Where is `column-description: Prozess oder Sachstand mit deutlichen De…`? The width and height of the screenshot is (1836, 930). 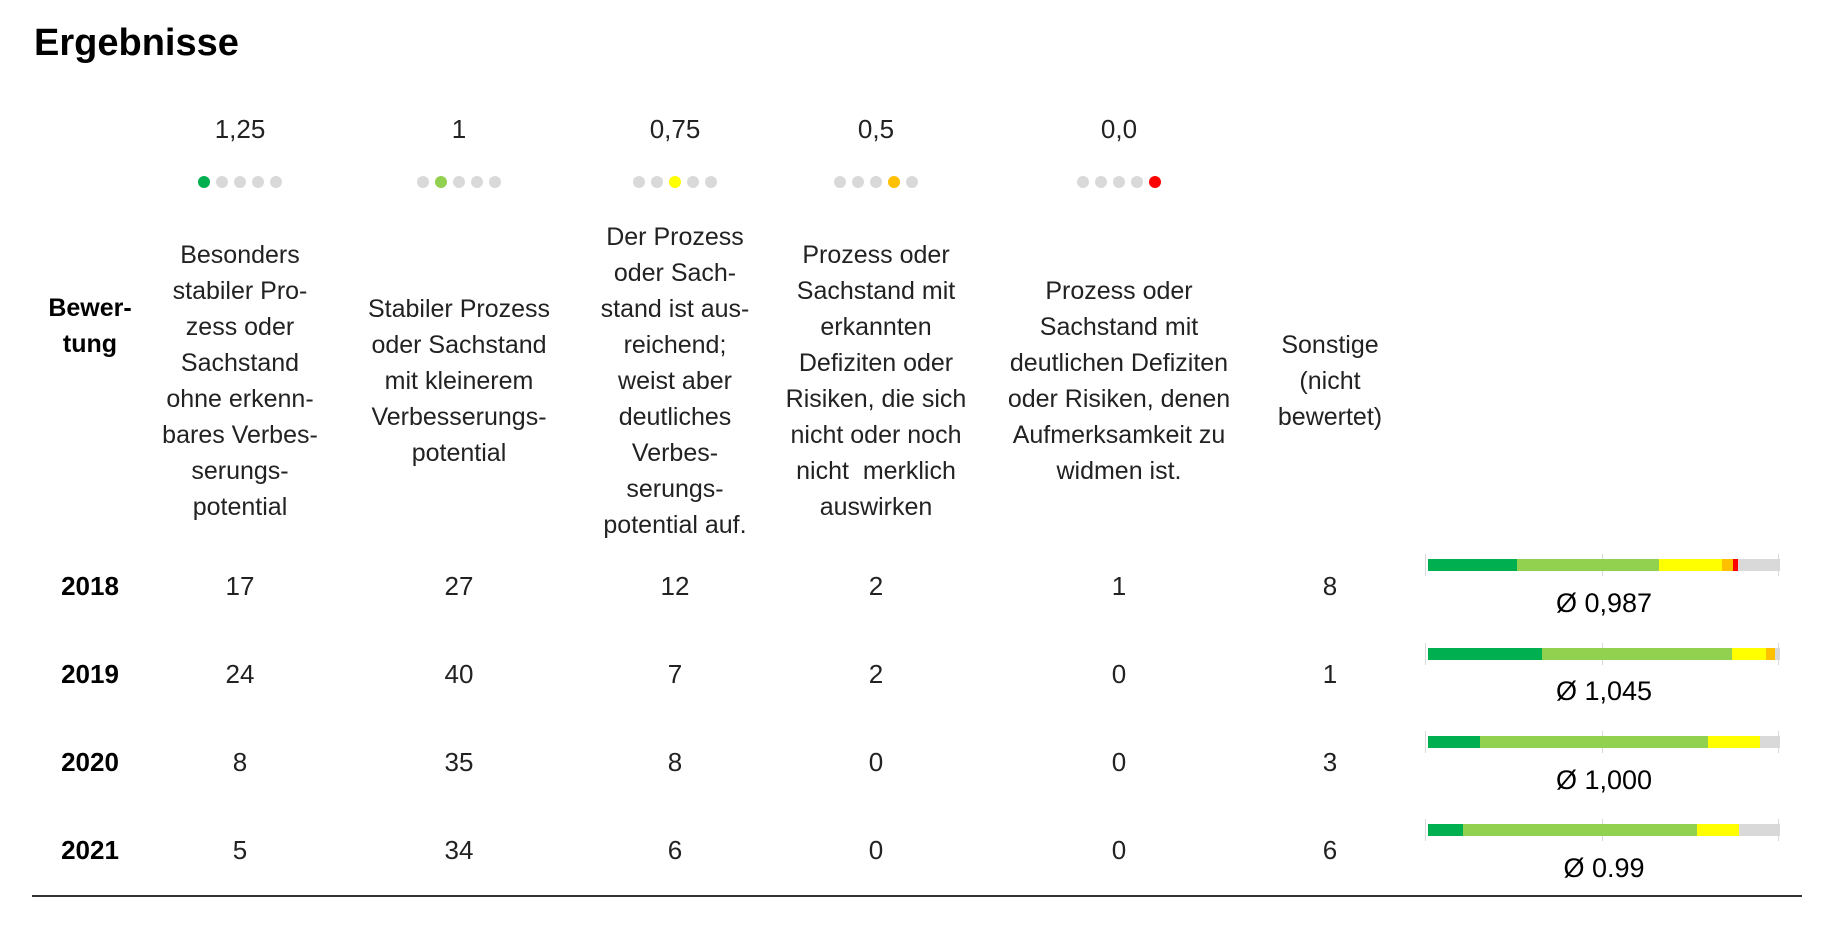
column-description: Prozess oder Sachstand mit deutlichen De… is located at coordinates (1119, 381).